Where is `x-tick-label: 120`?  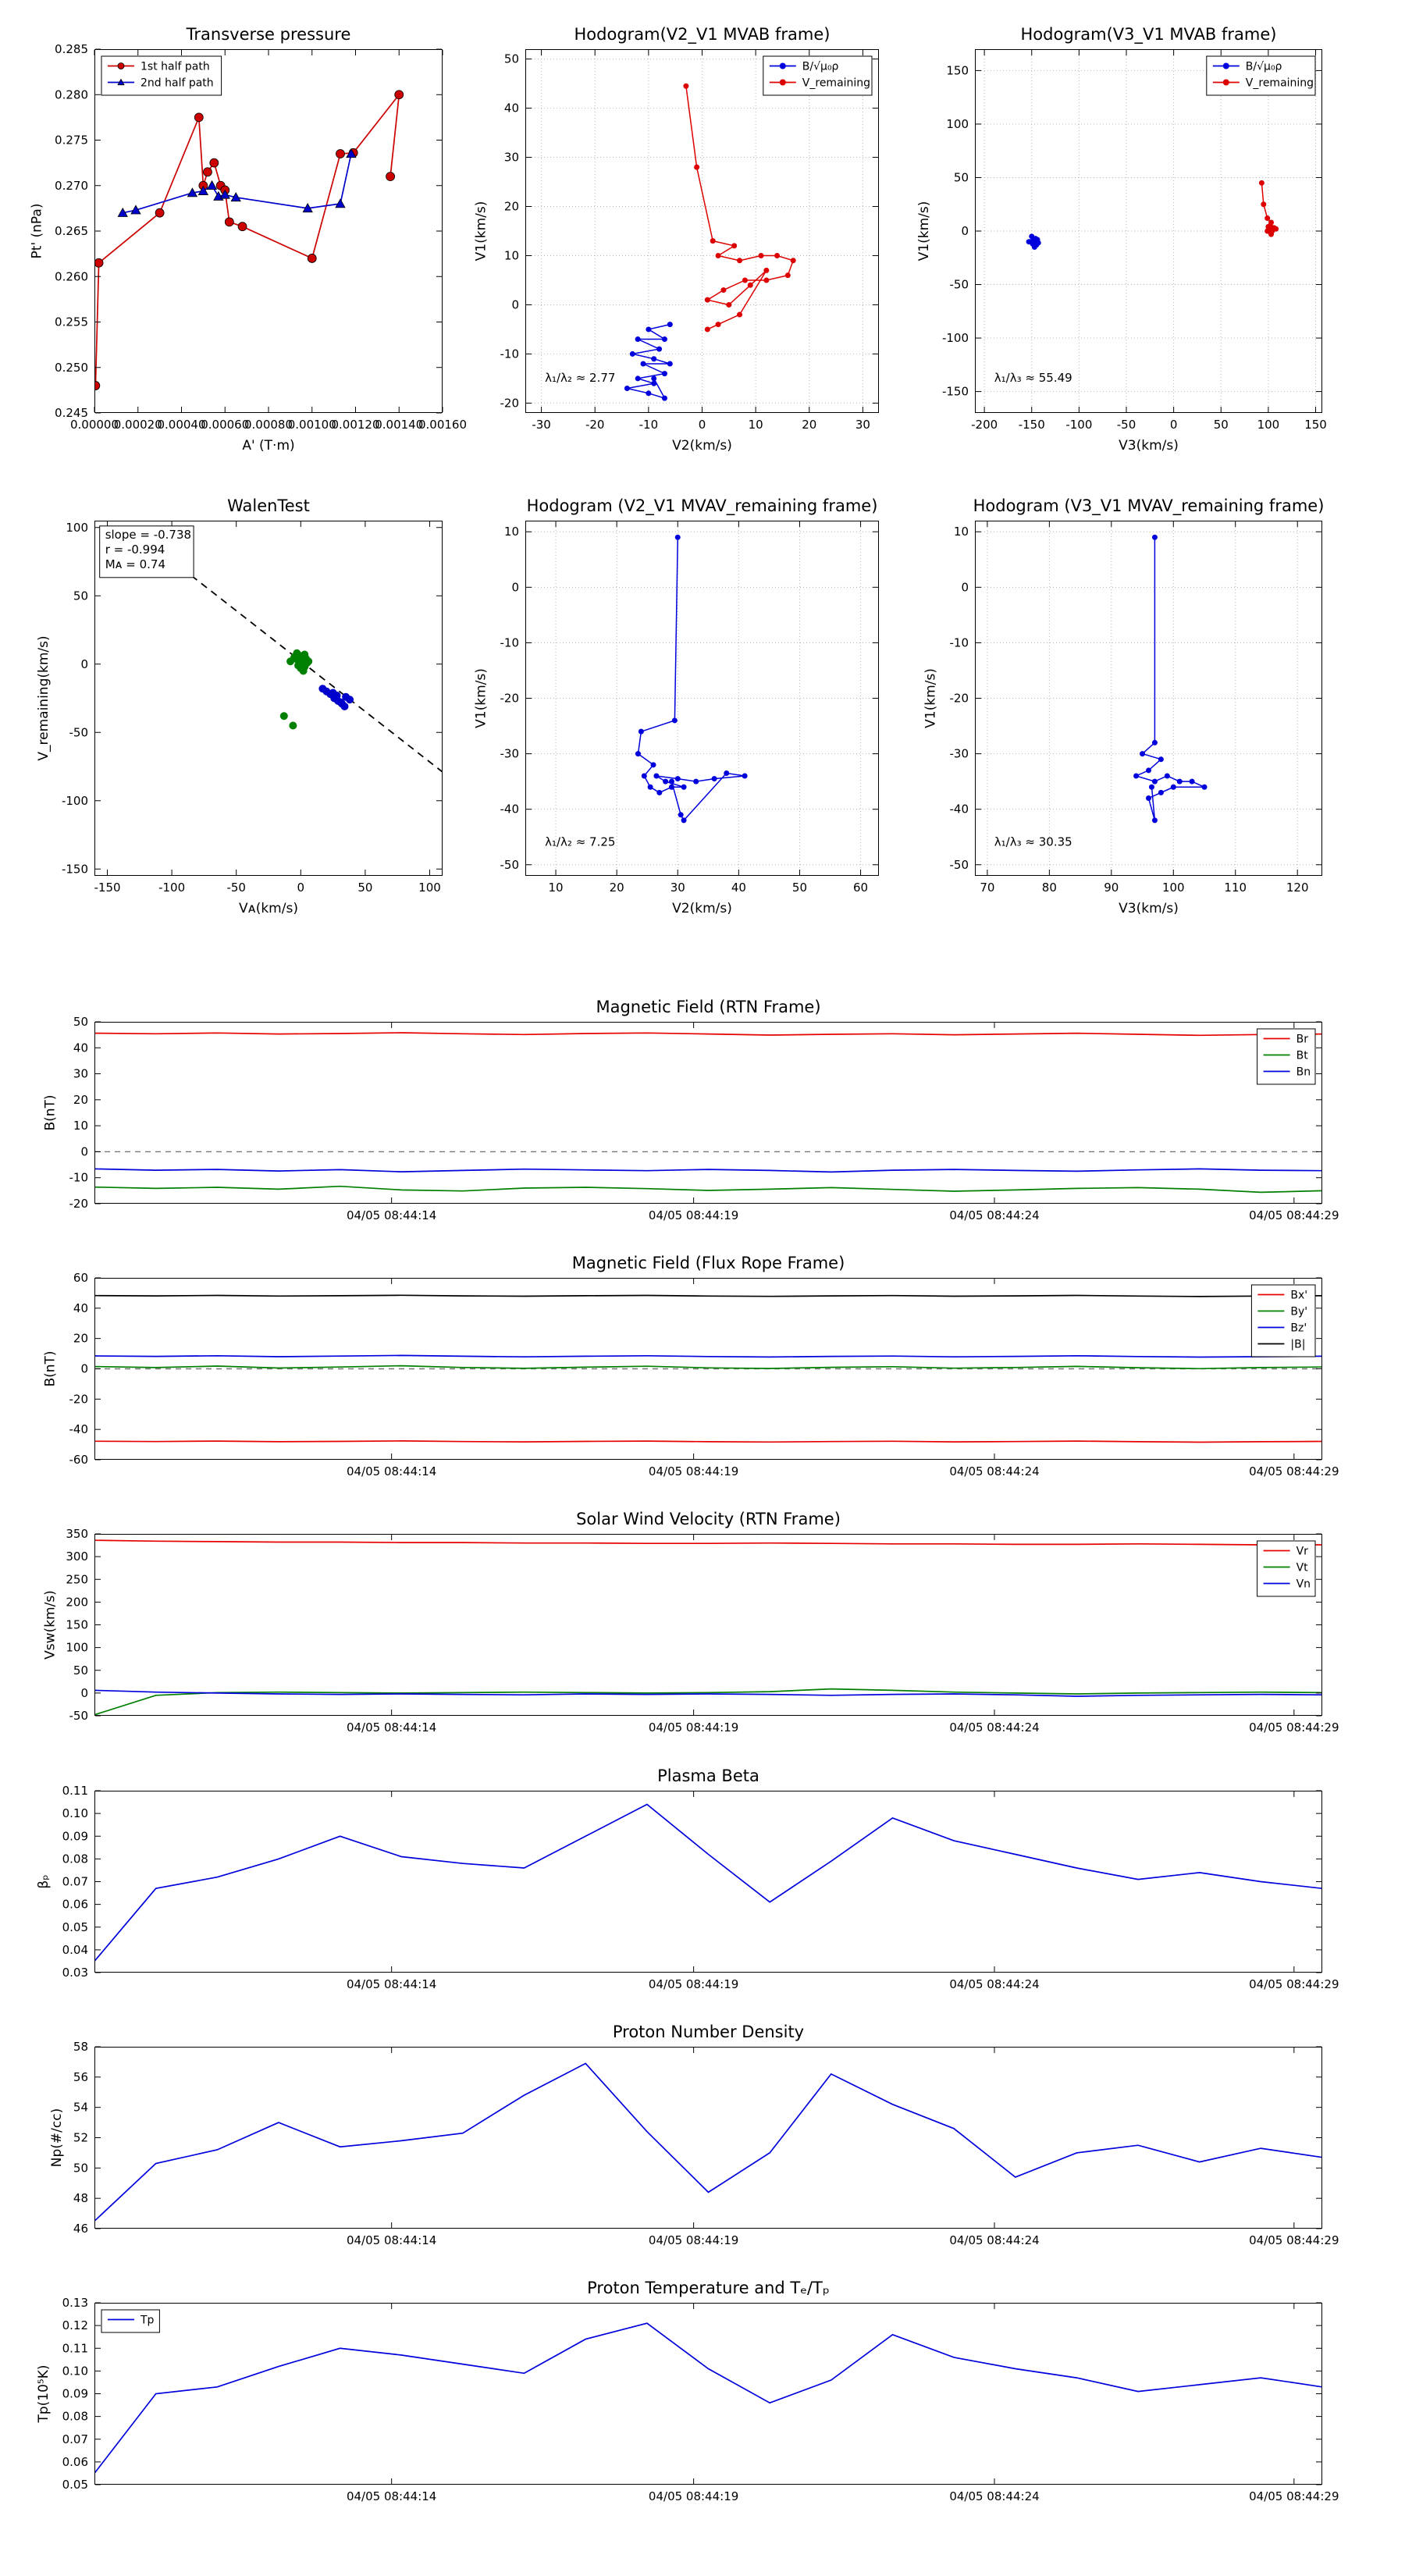 x-tick-label: 120 is located at coordinates (1297, 888).